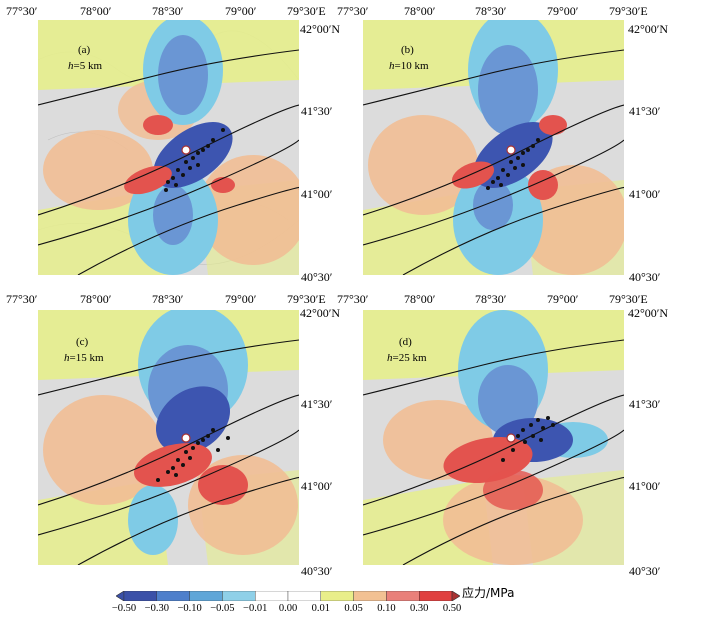 The image size is (703, 620). Describe the element at coordinates (120, 596) in the screenshot. I see `colorbar-arrow-left` at that location.